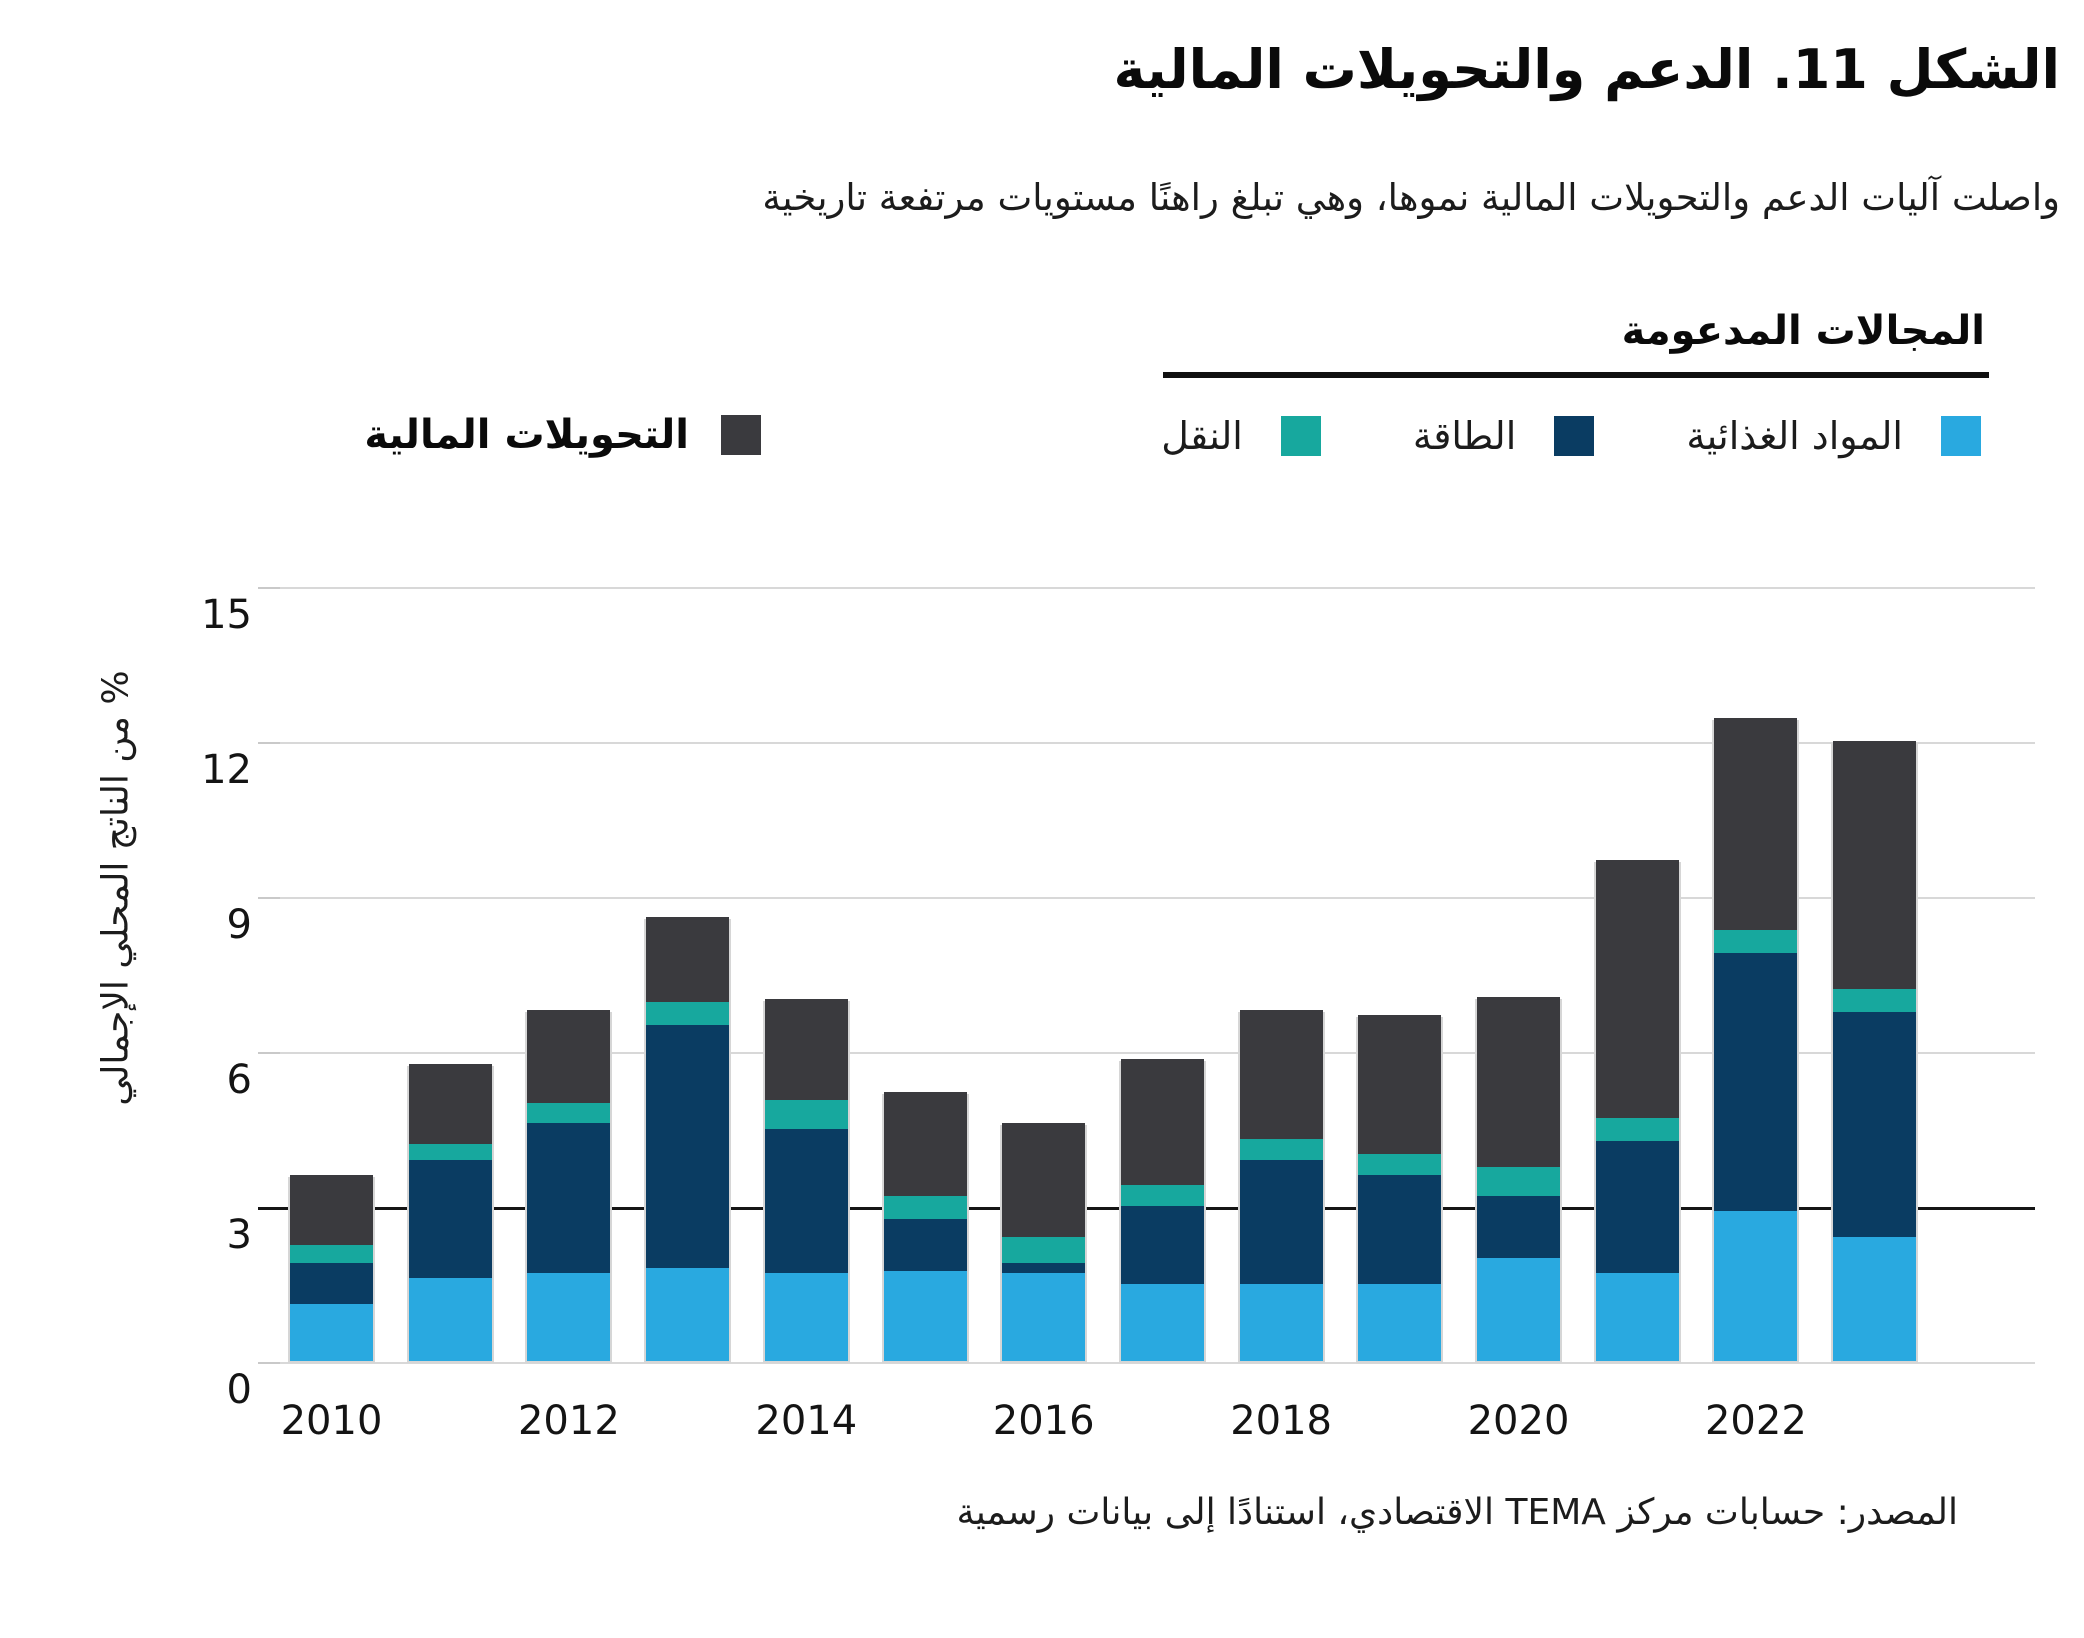 The width and height of the screenshot is (2084, 1638). Describe the element at coordinates (1961, 436) in the screenshot. I see `food-swatch-icon` at that location.